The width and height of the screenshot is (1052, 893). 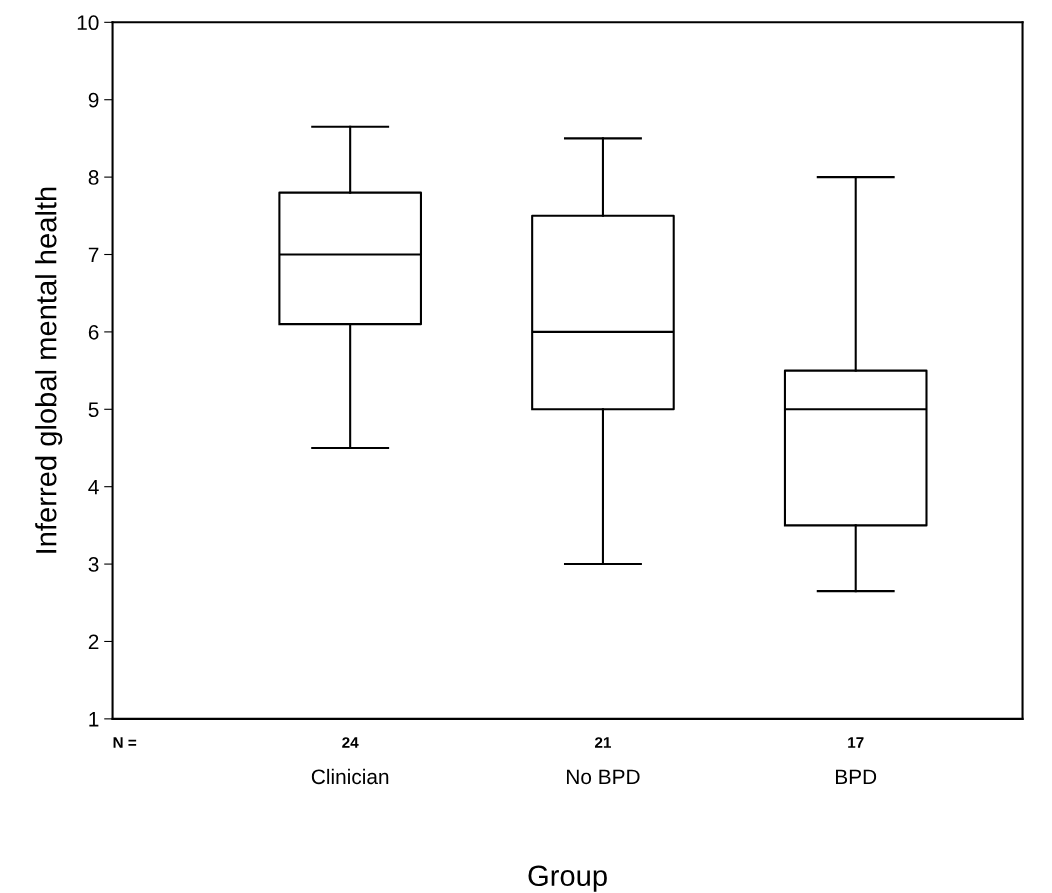 I want to click on x-tick-label: No BPD, so click(x=603, y=777).